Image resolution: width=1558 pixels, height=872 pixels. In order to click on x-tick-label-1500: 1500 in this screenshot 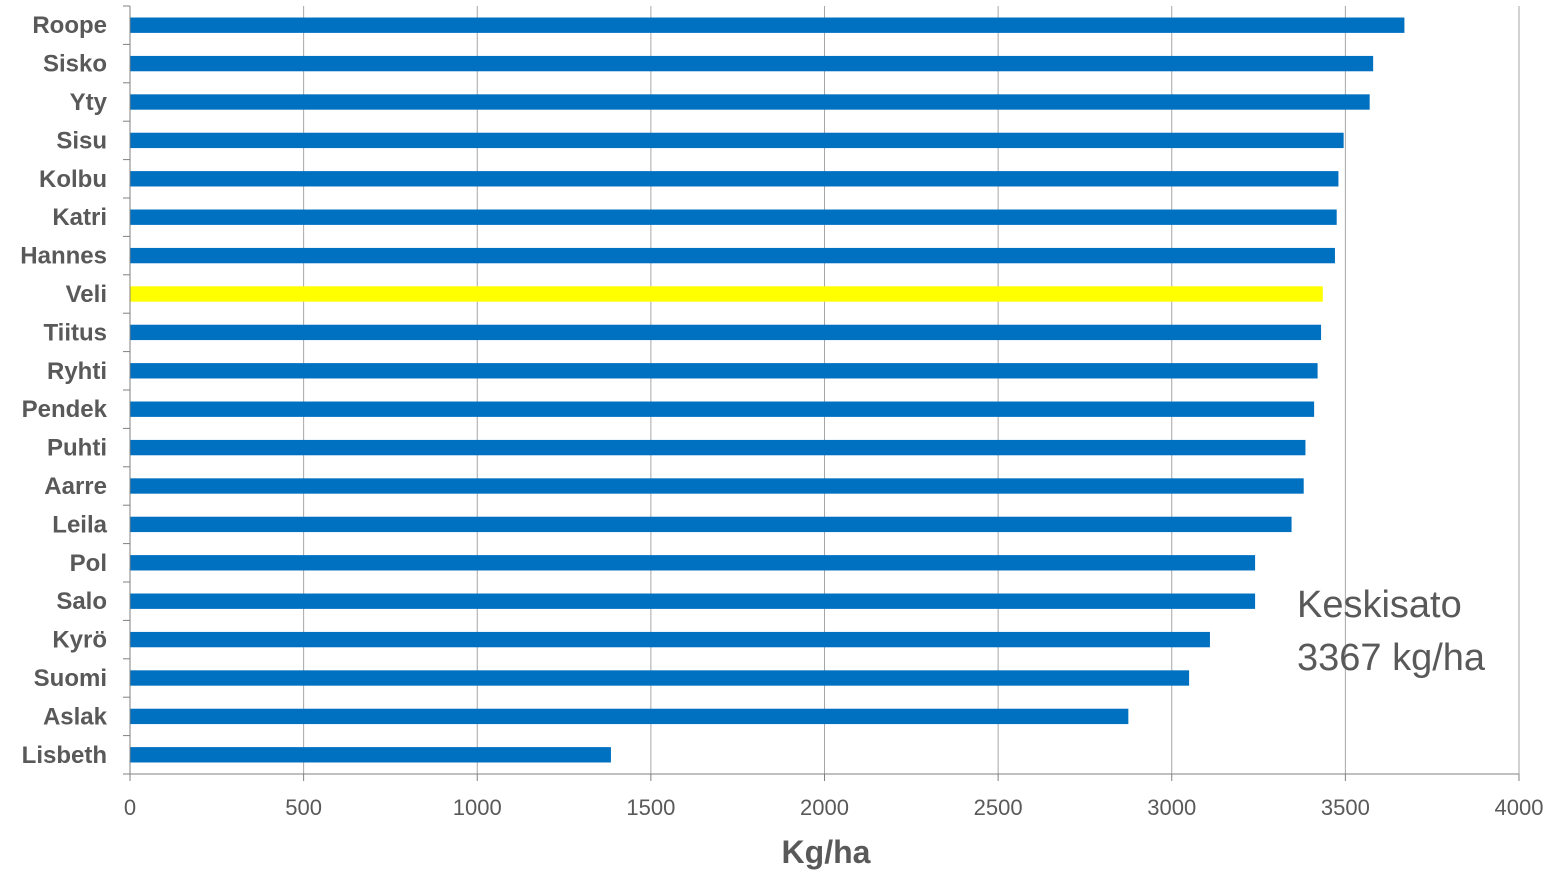, I will do `click(650, 807)`.